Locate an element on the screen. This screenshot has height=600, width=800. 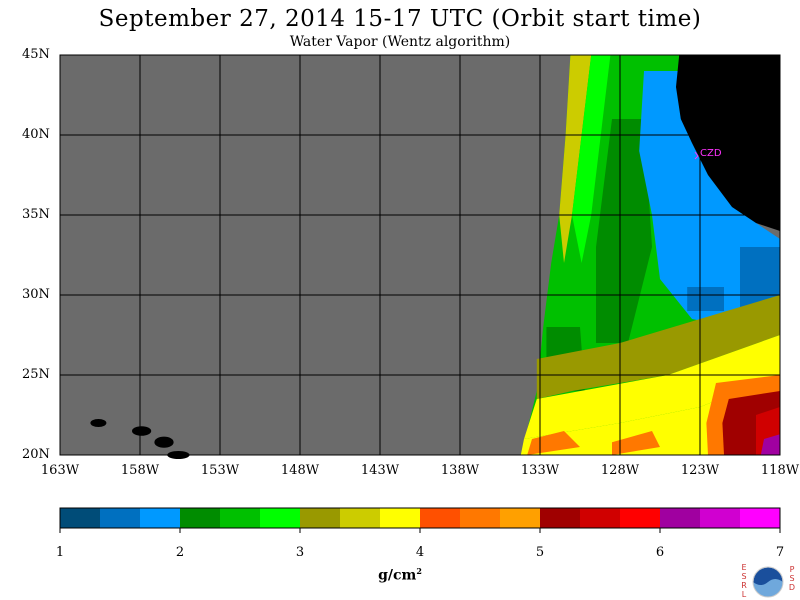
lat-tick-label: 25N is located at coordinates (36, 374).